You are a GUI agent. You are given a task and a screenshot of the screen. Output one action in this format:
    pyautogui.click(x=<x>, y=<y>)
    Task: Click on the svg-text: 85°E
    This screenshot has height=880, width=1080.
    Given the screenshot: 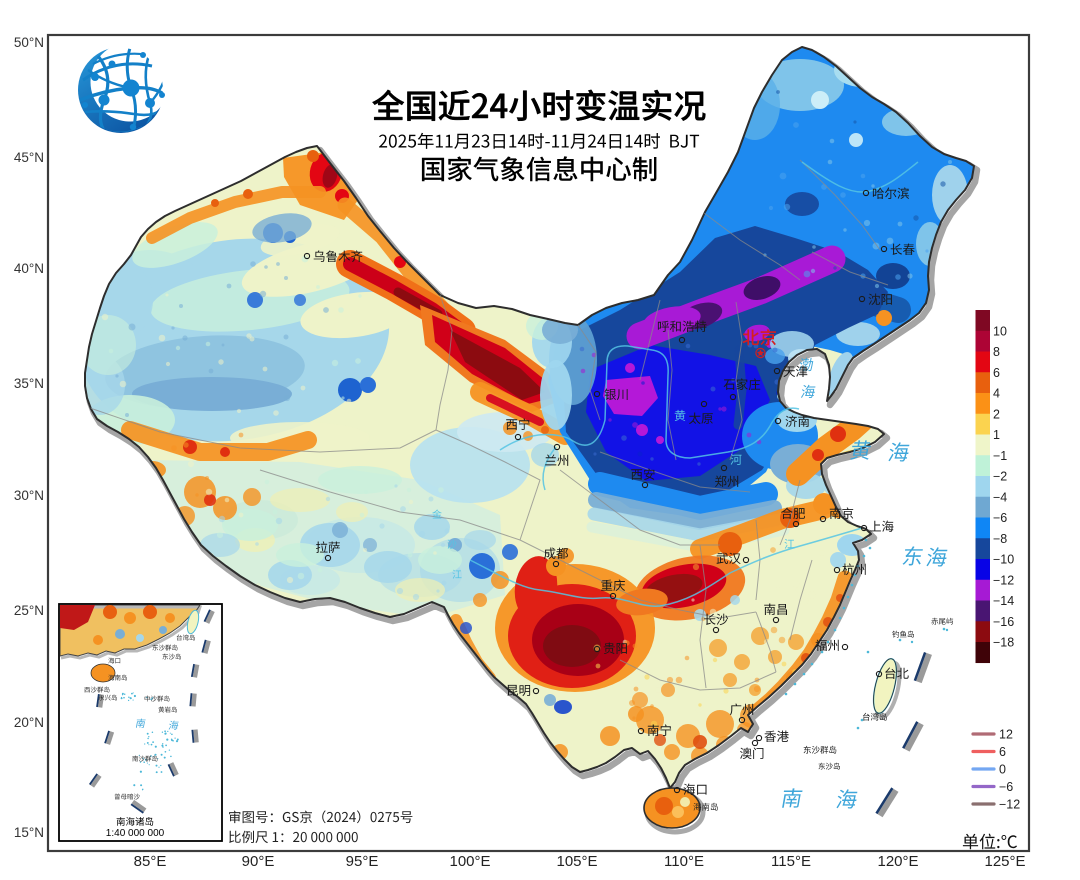 What is the action you would take?
    pyautogui.click(x=150, y=861)
    